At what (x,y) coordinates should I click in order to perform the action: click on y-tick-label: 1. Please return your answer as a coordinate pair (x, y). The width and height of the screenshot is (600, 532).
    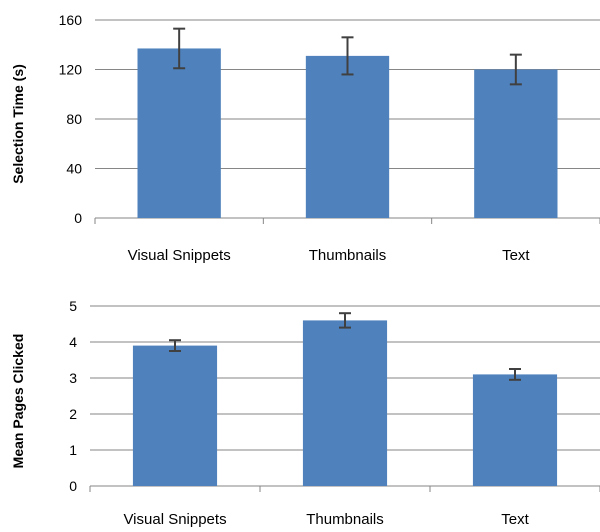
    Looking at the image, I should click on (73, 450).